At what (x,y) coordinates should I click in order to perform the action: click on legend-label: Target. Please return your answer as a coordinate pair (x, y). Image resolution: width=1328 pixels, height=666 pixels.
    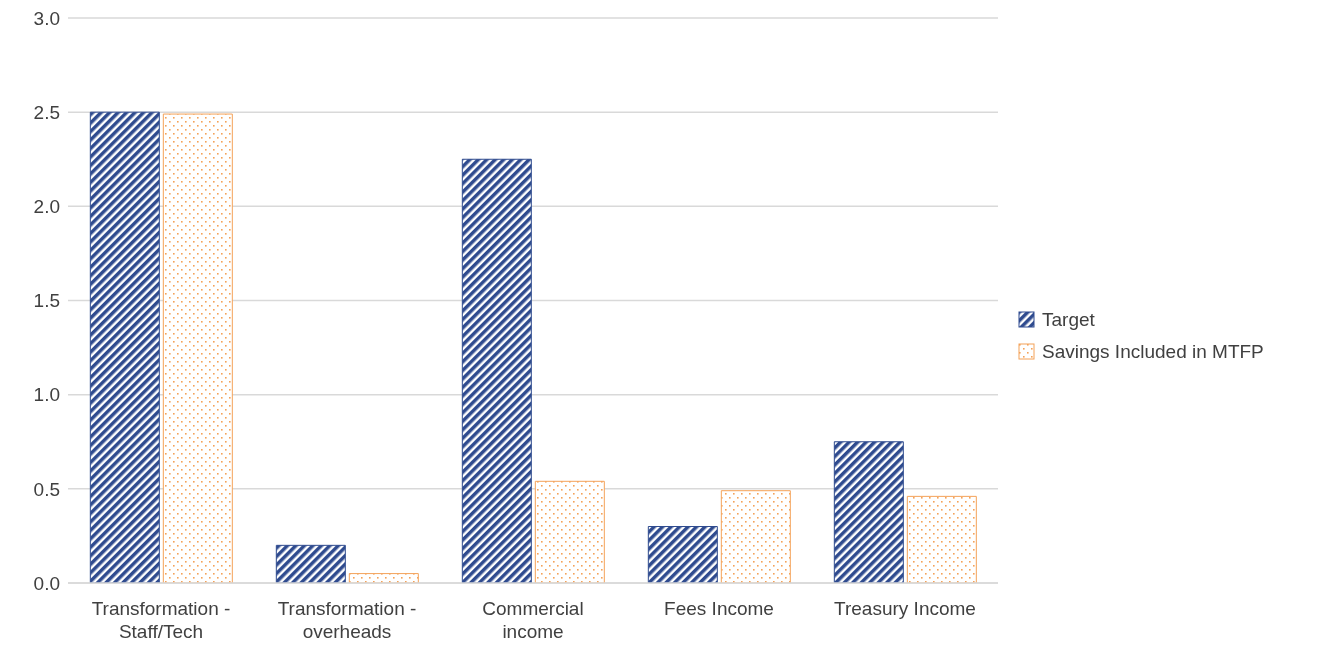
    Looking at the image, I should click on (1068, 319).